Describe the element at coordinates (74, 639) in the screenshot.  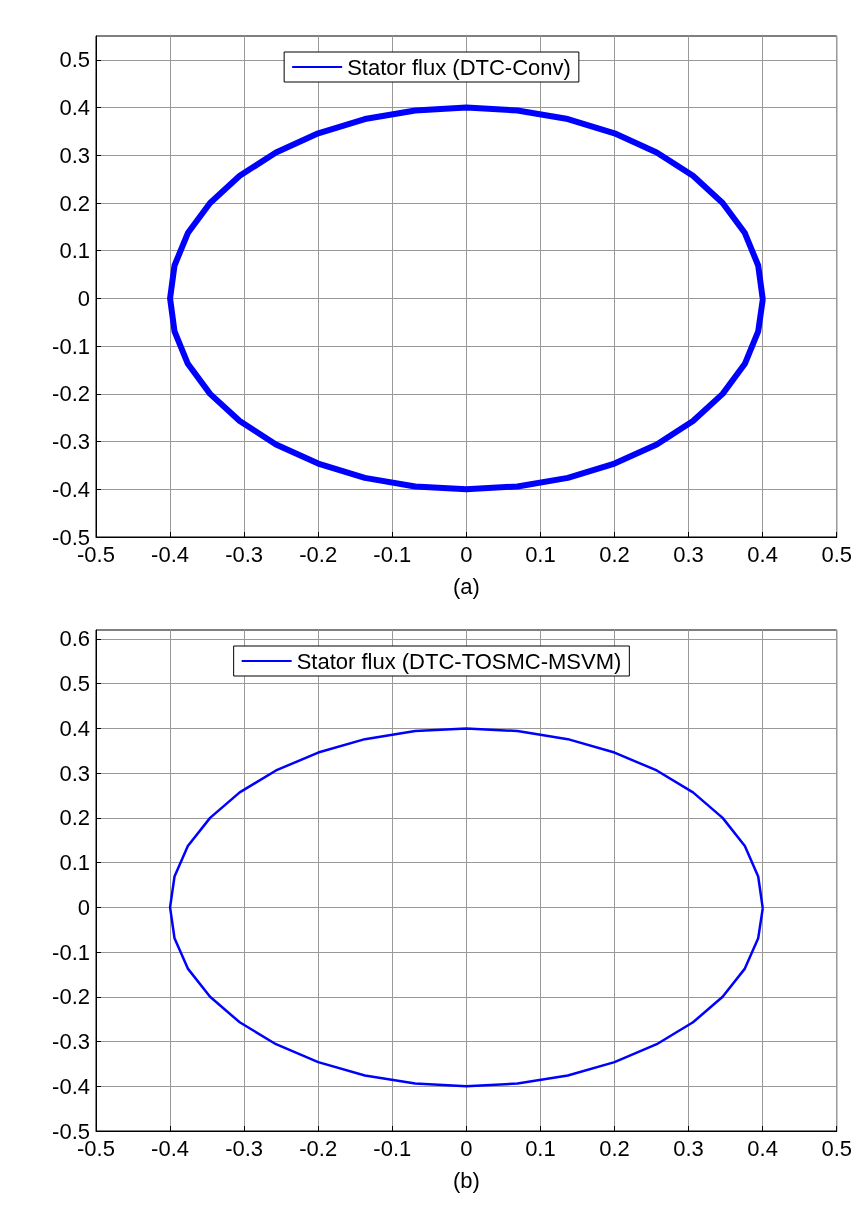
I see `y-tick-label: 0.6` at that location.